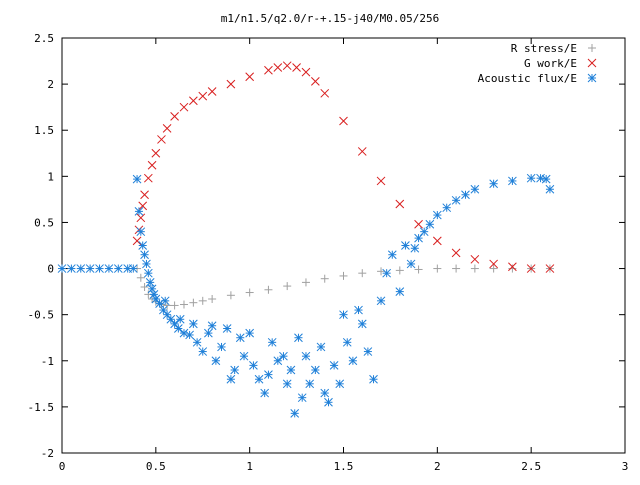 The width and height of the screenshot is (640, 485). What do you see at coordinates (41, 315) in the screenshot?
I see `y-tick-label: -0.5` at bounding box center [41, 315].